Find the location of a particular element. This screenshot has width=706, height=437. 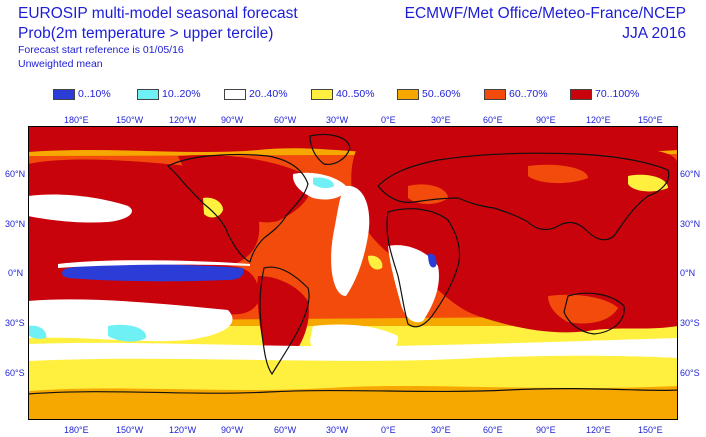

map-subtitle: Prob(2m temperature > upper tercile) is located at coordinates (146, 33).